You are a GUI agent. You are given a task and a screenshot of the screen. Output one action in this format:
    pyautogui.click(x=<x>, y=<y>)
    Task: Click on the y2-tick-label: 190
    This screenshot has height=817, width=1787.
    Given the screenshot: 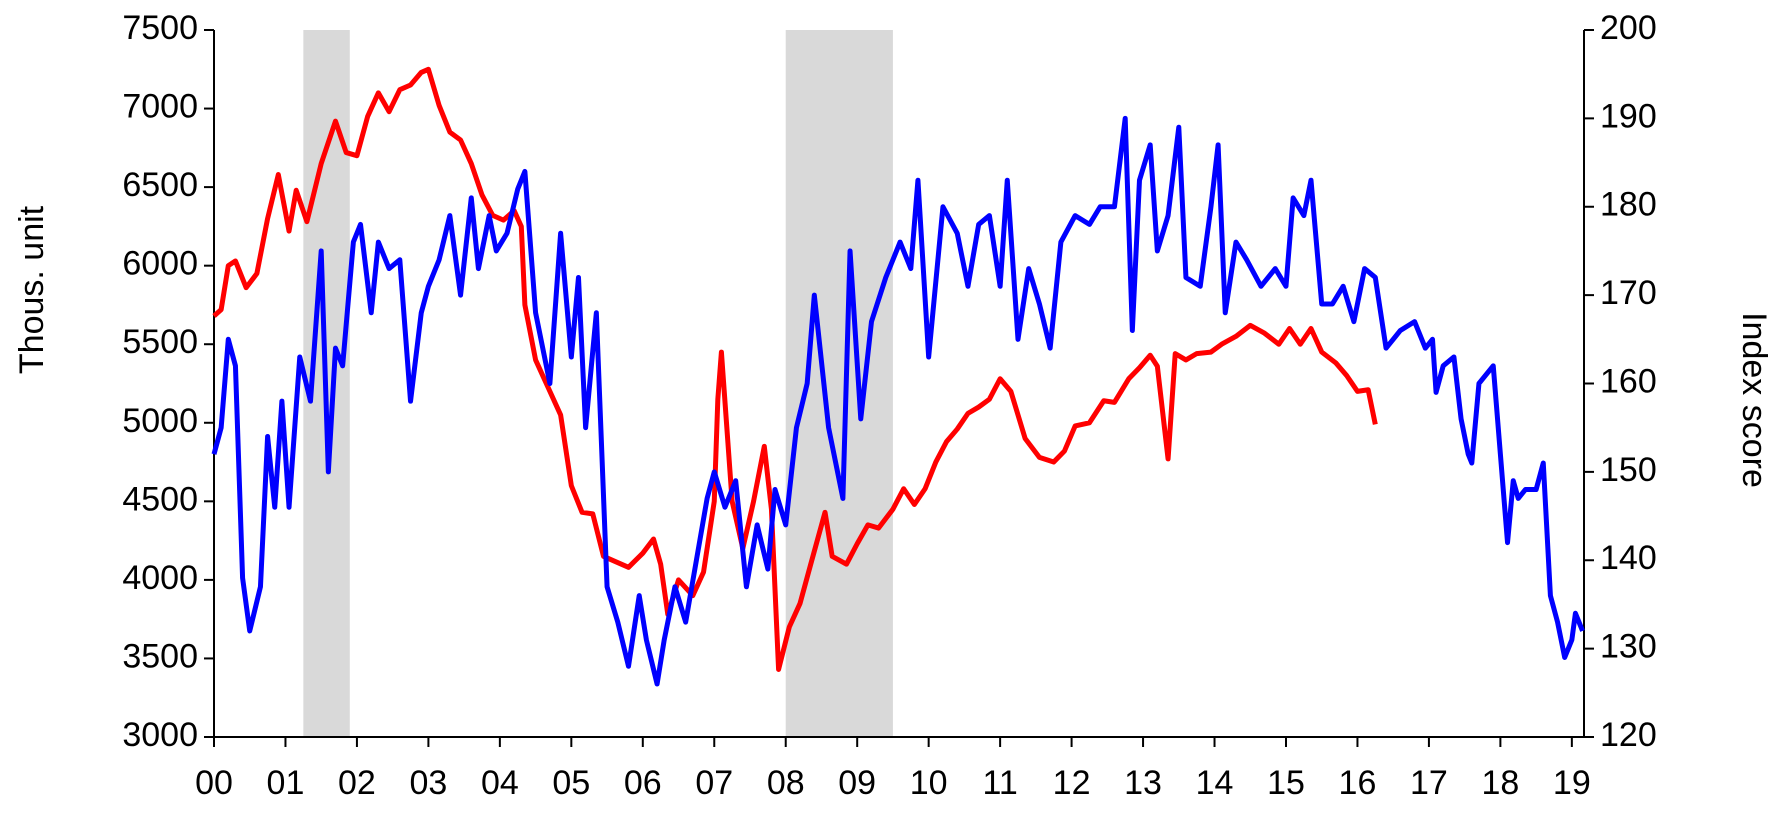 What is the action you would take?
    pyautogui.click(x=1628, y=116)
    